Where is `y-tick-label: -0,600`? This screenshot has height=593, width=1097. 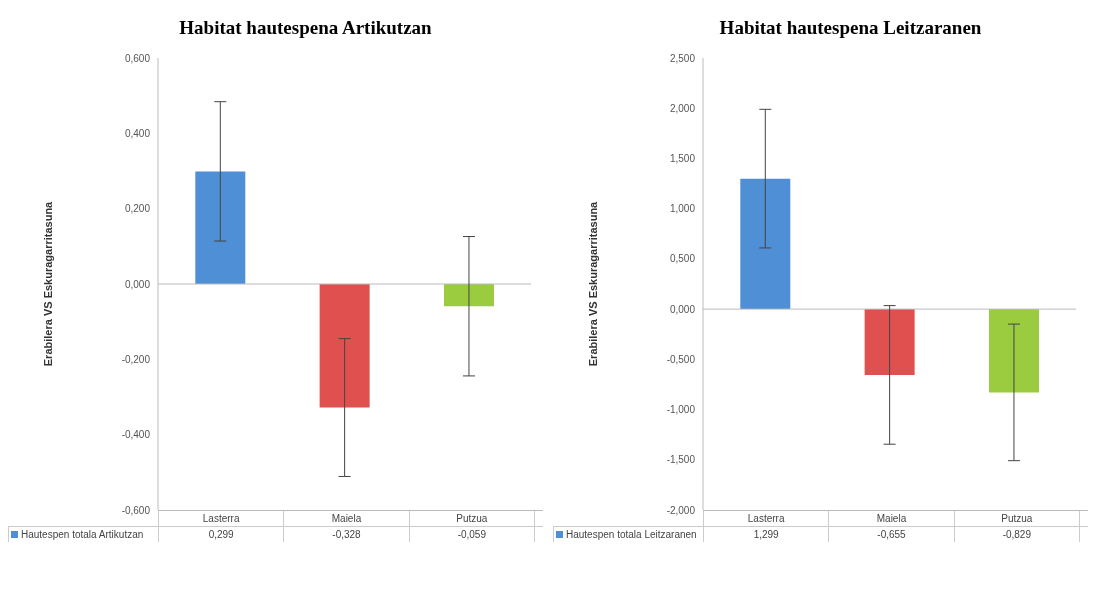 y-tick-label: -0,600 is located at coordinates (136, 510).